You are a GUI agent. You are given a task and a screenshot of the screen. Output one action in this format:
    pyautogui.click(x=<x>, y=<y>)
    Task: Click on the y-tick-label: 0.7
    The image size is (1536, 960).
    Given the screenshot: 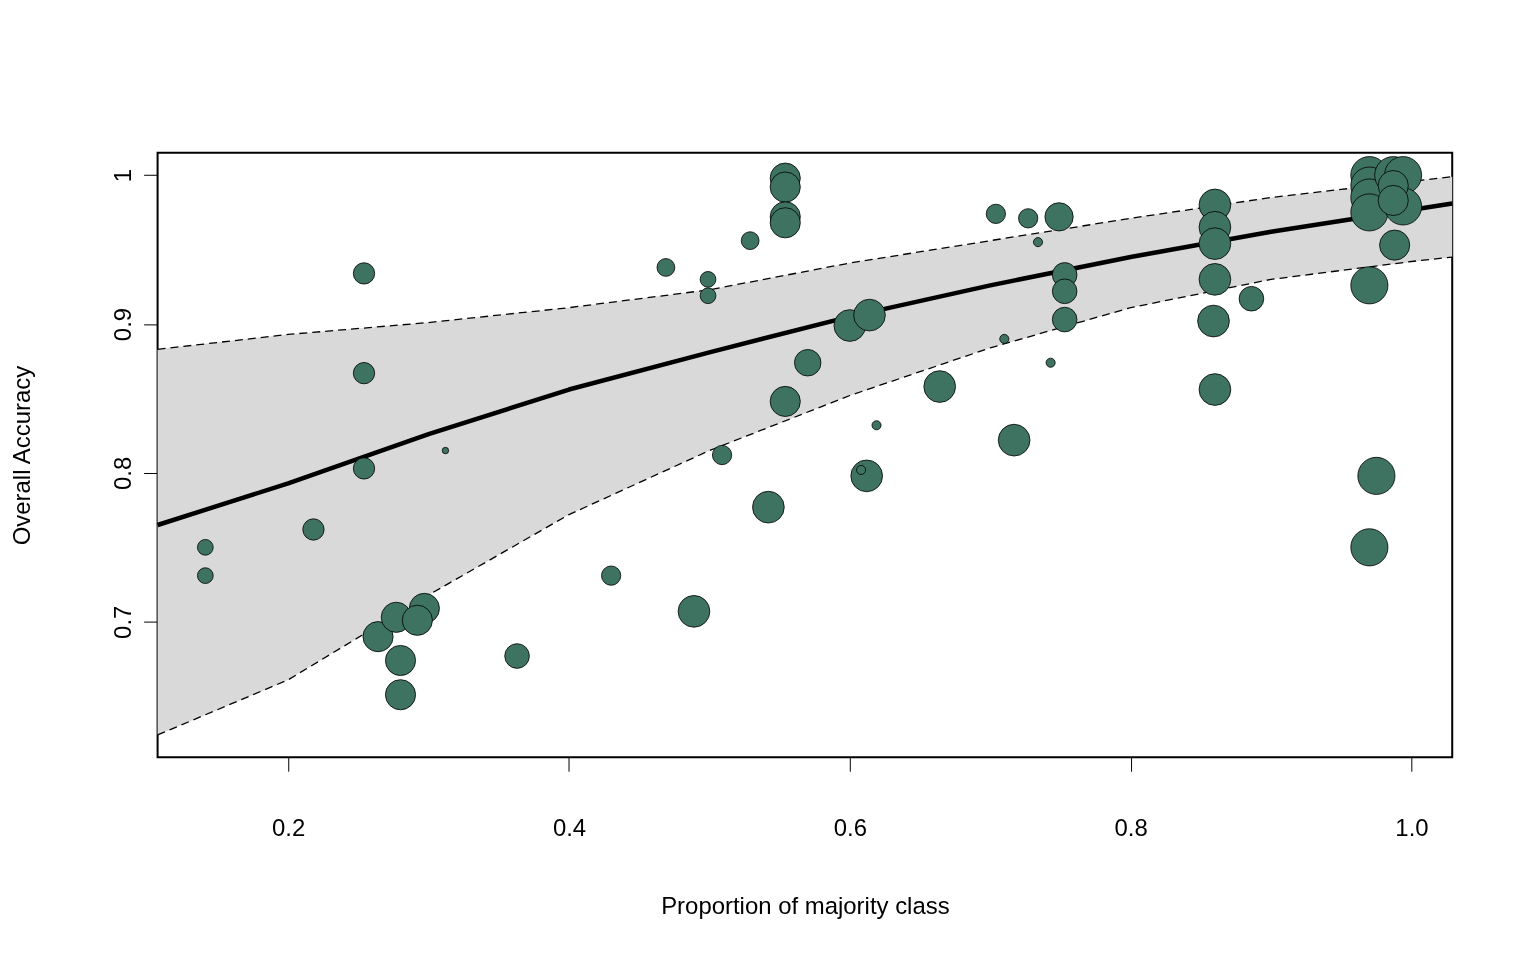 What is the action you would take?
    pyautogui.click(x=123, y=622)
    